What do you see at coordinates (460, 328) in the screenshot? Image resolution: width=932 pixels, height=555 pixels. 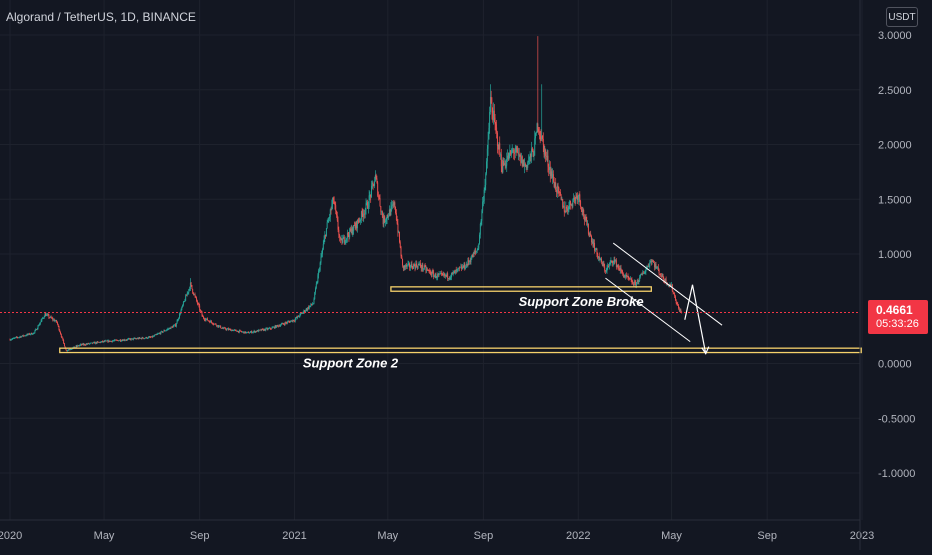 I see `support-zones: Support Zone Broke Support Zone 2` at bounding box center [460, 328].